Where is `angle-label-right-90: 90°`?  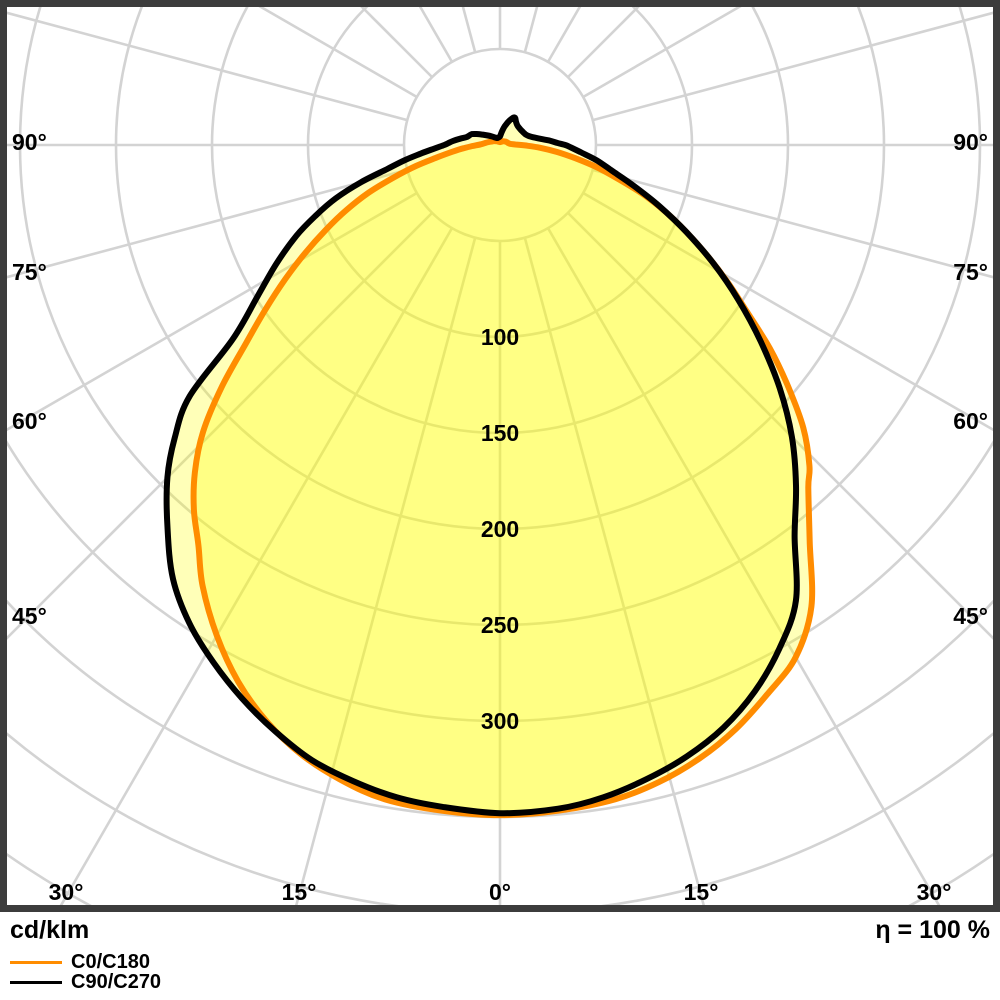 angle-label-right-90: 90° is located at coordinates (970, 142).